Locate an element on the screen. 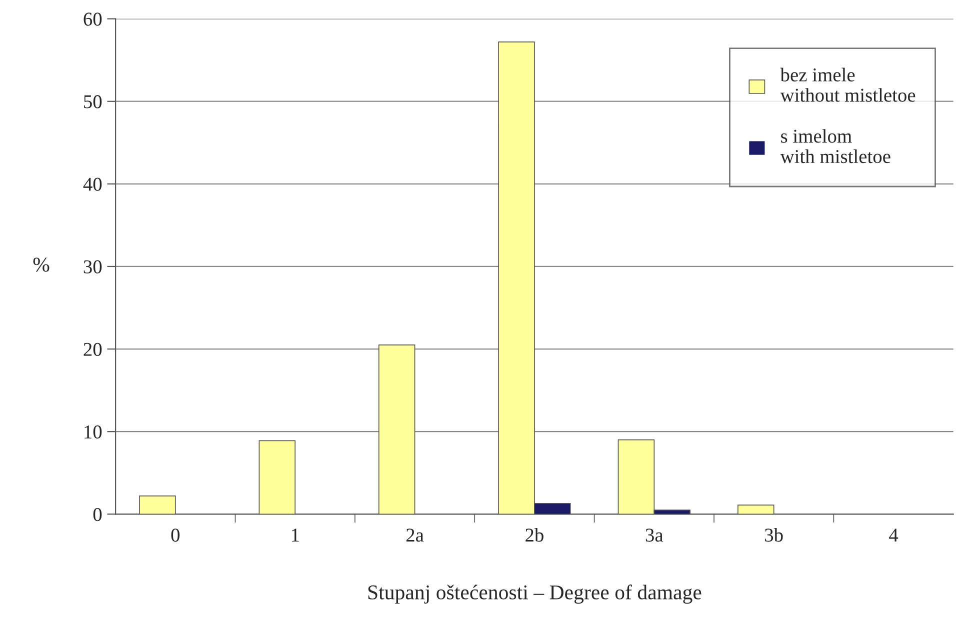  legend-label: s imelom with mistletoe is located at coordinates (835, 146).